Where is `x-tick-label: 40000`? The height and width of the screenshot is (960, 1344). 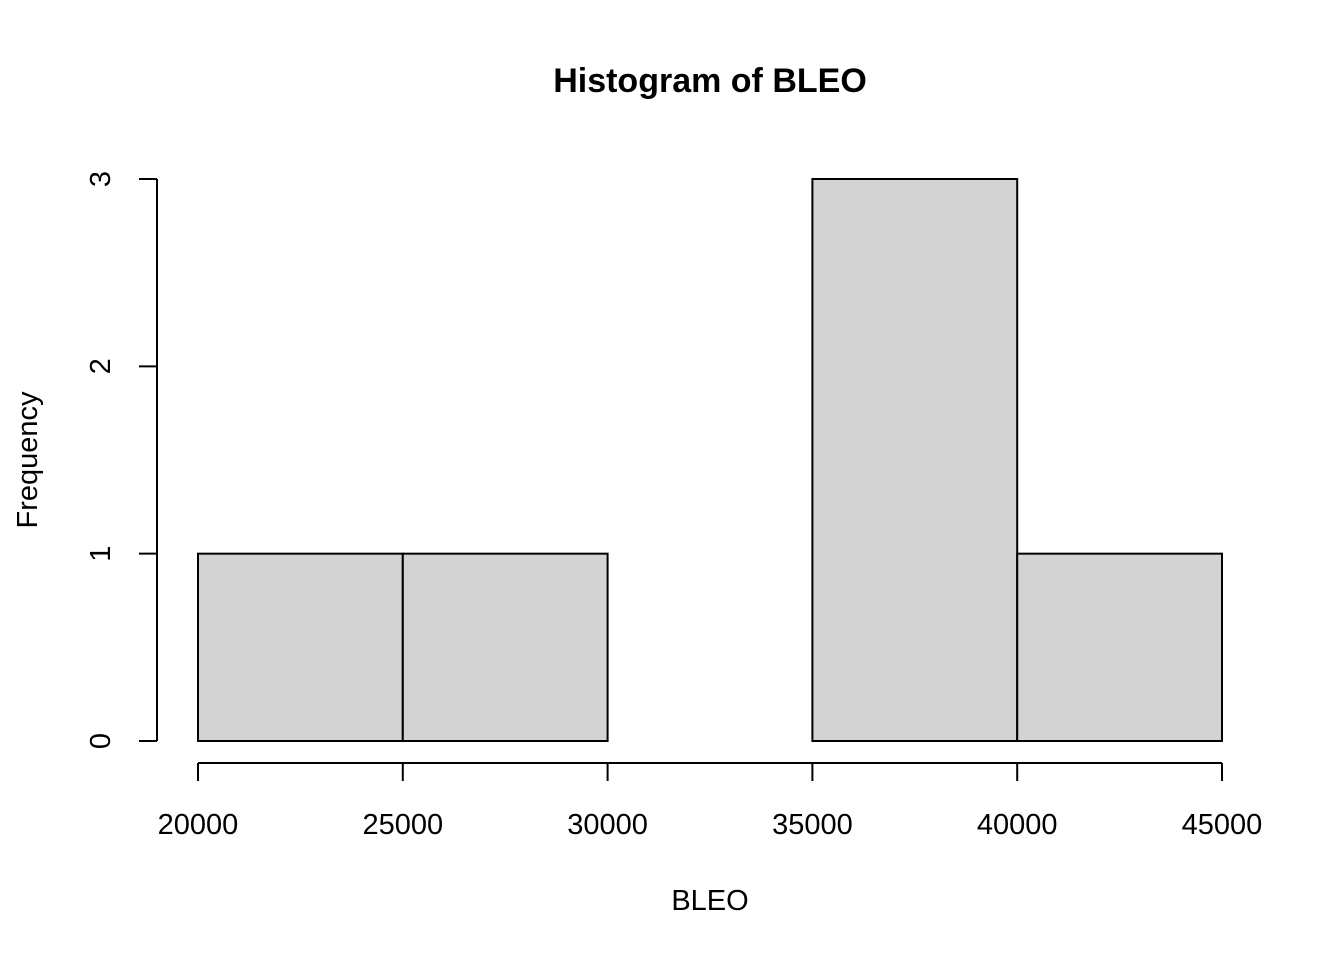
x-tick-label: 40000 is located at coordinates (1017, 825).